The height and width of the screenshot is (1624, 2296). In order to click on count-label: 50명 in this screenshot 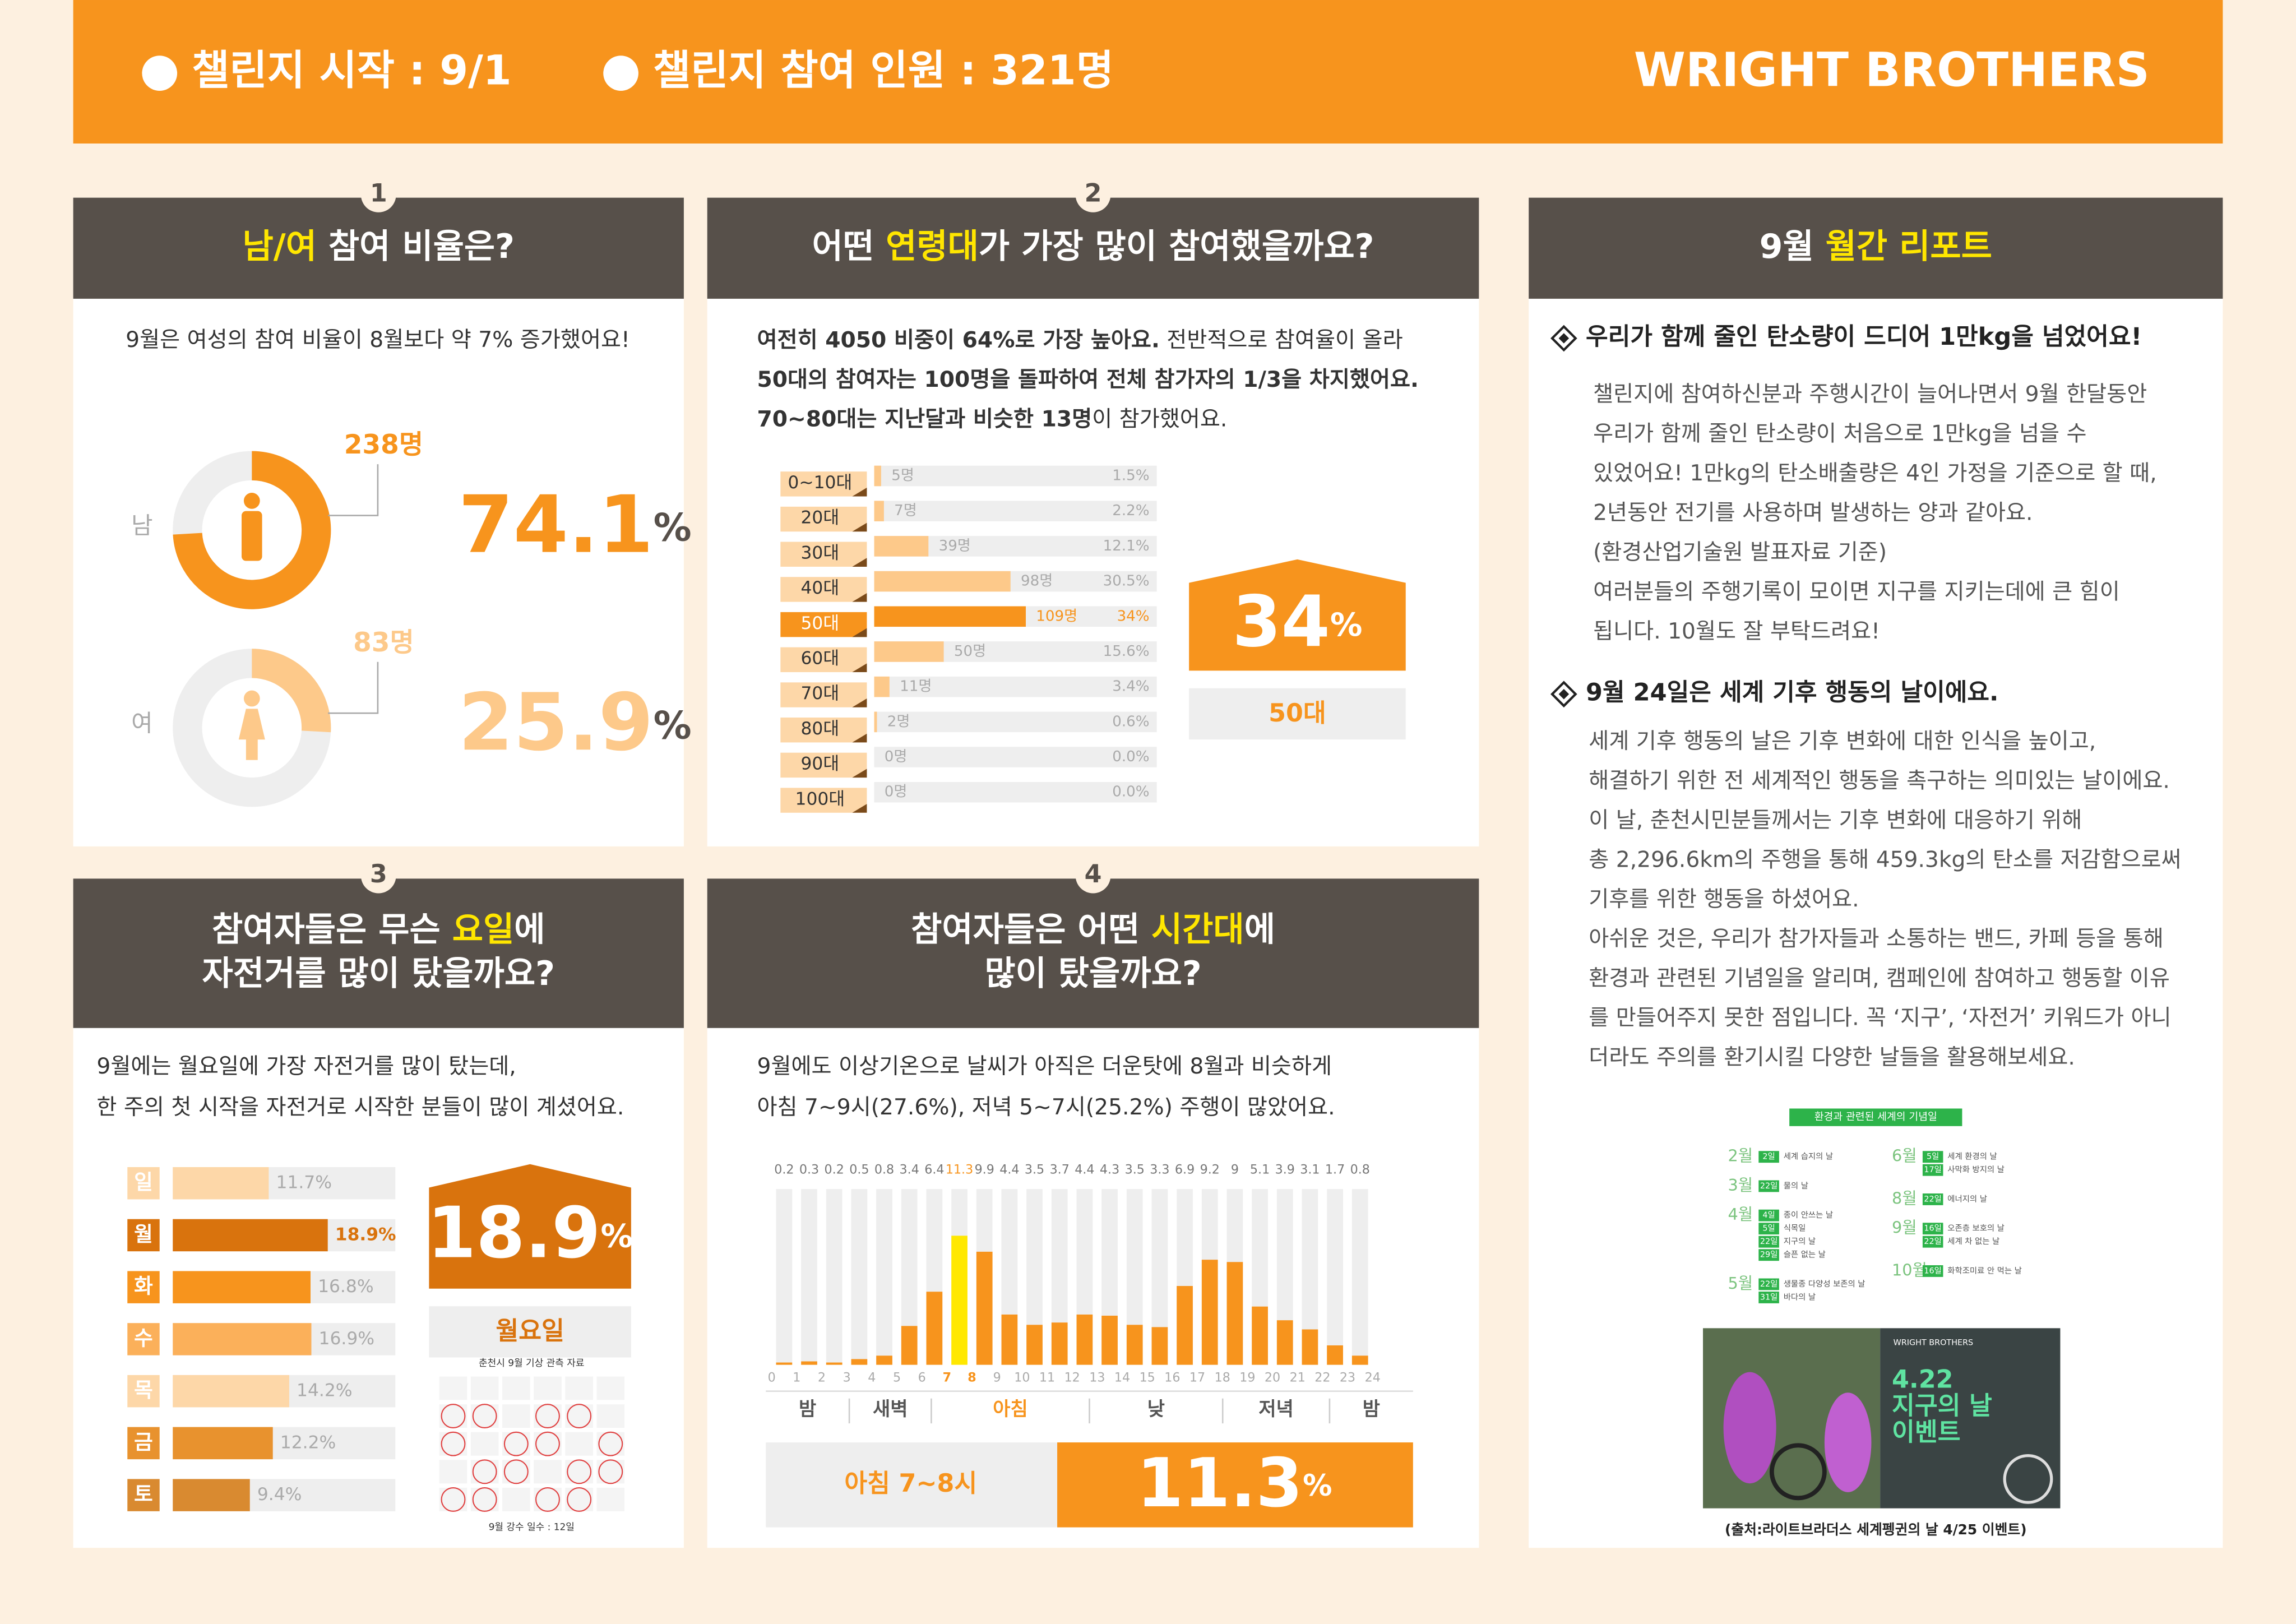, I will do `click(970, 651)`.